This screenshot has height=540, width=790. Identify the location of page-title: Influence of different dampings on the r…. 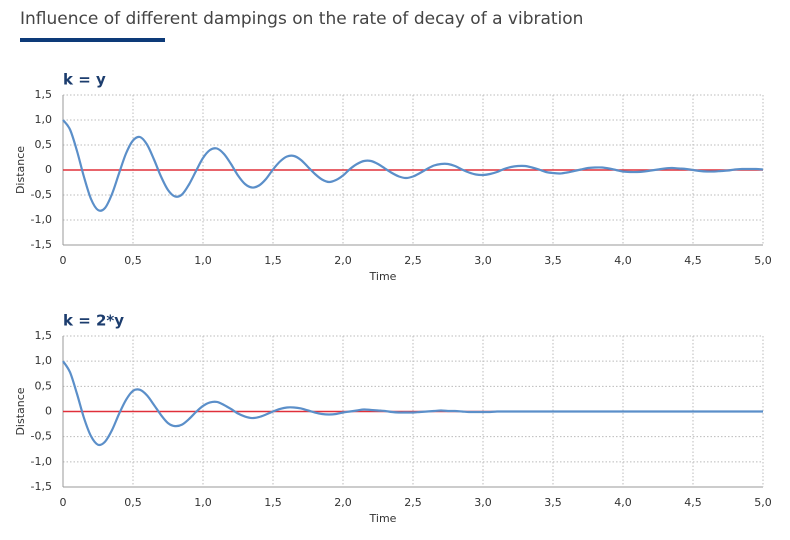
(301, 19).